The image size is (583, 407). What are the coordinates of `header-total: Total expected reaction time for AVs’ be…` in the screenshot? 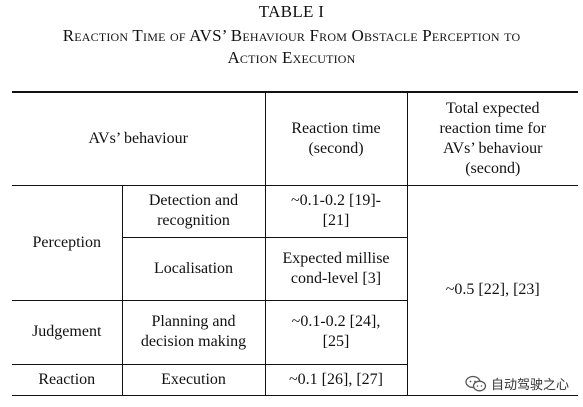 It's located at (492, 138).